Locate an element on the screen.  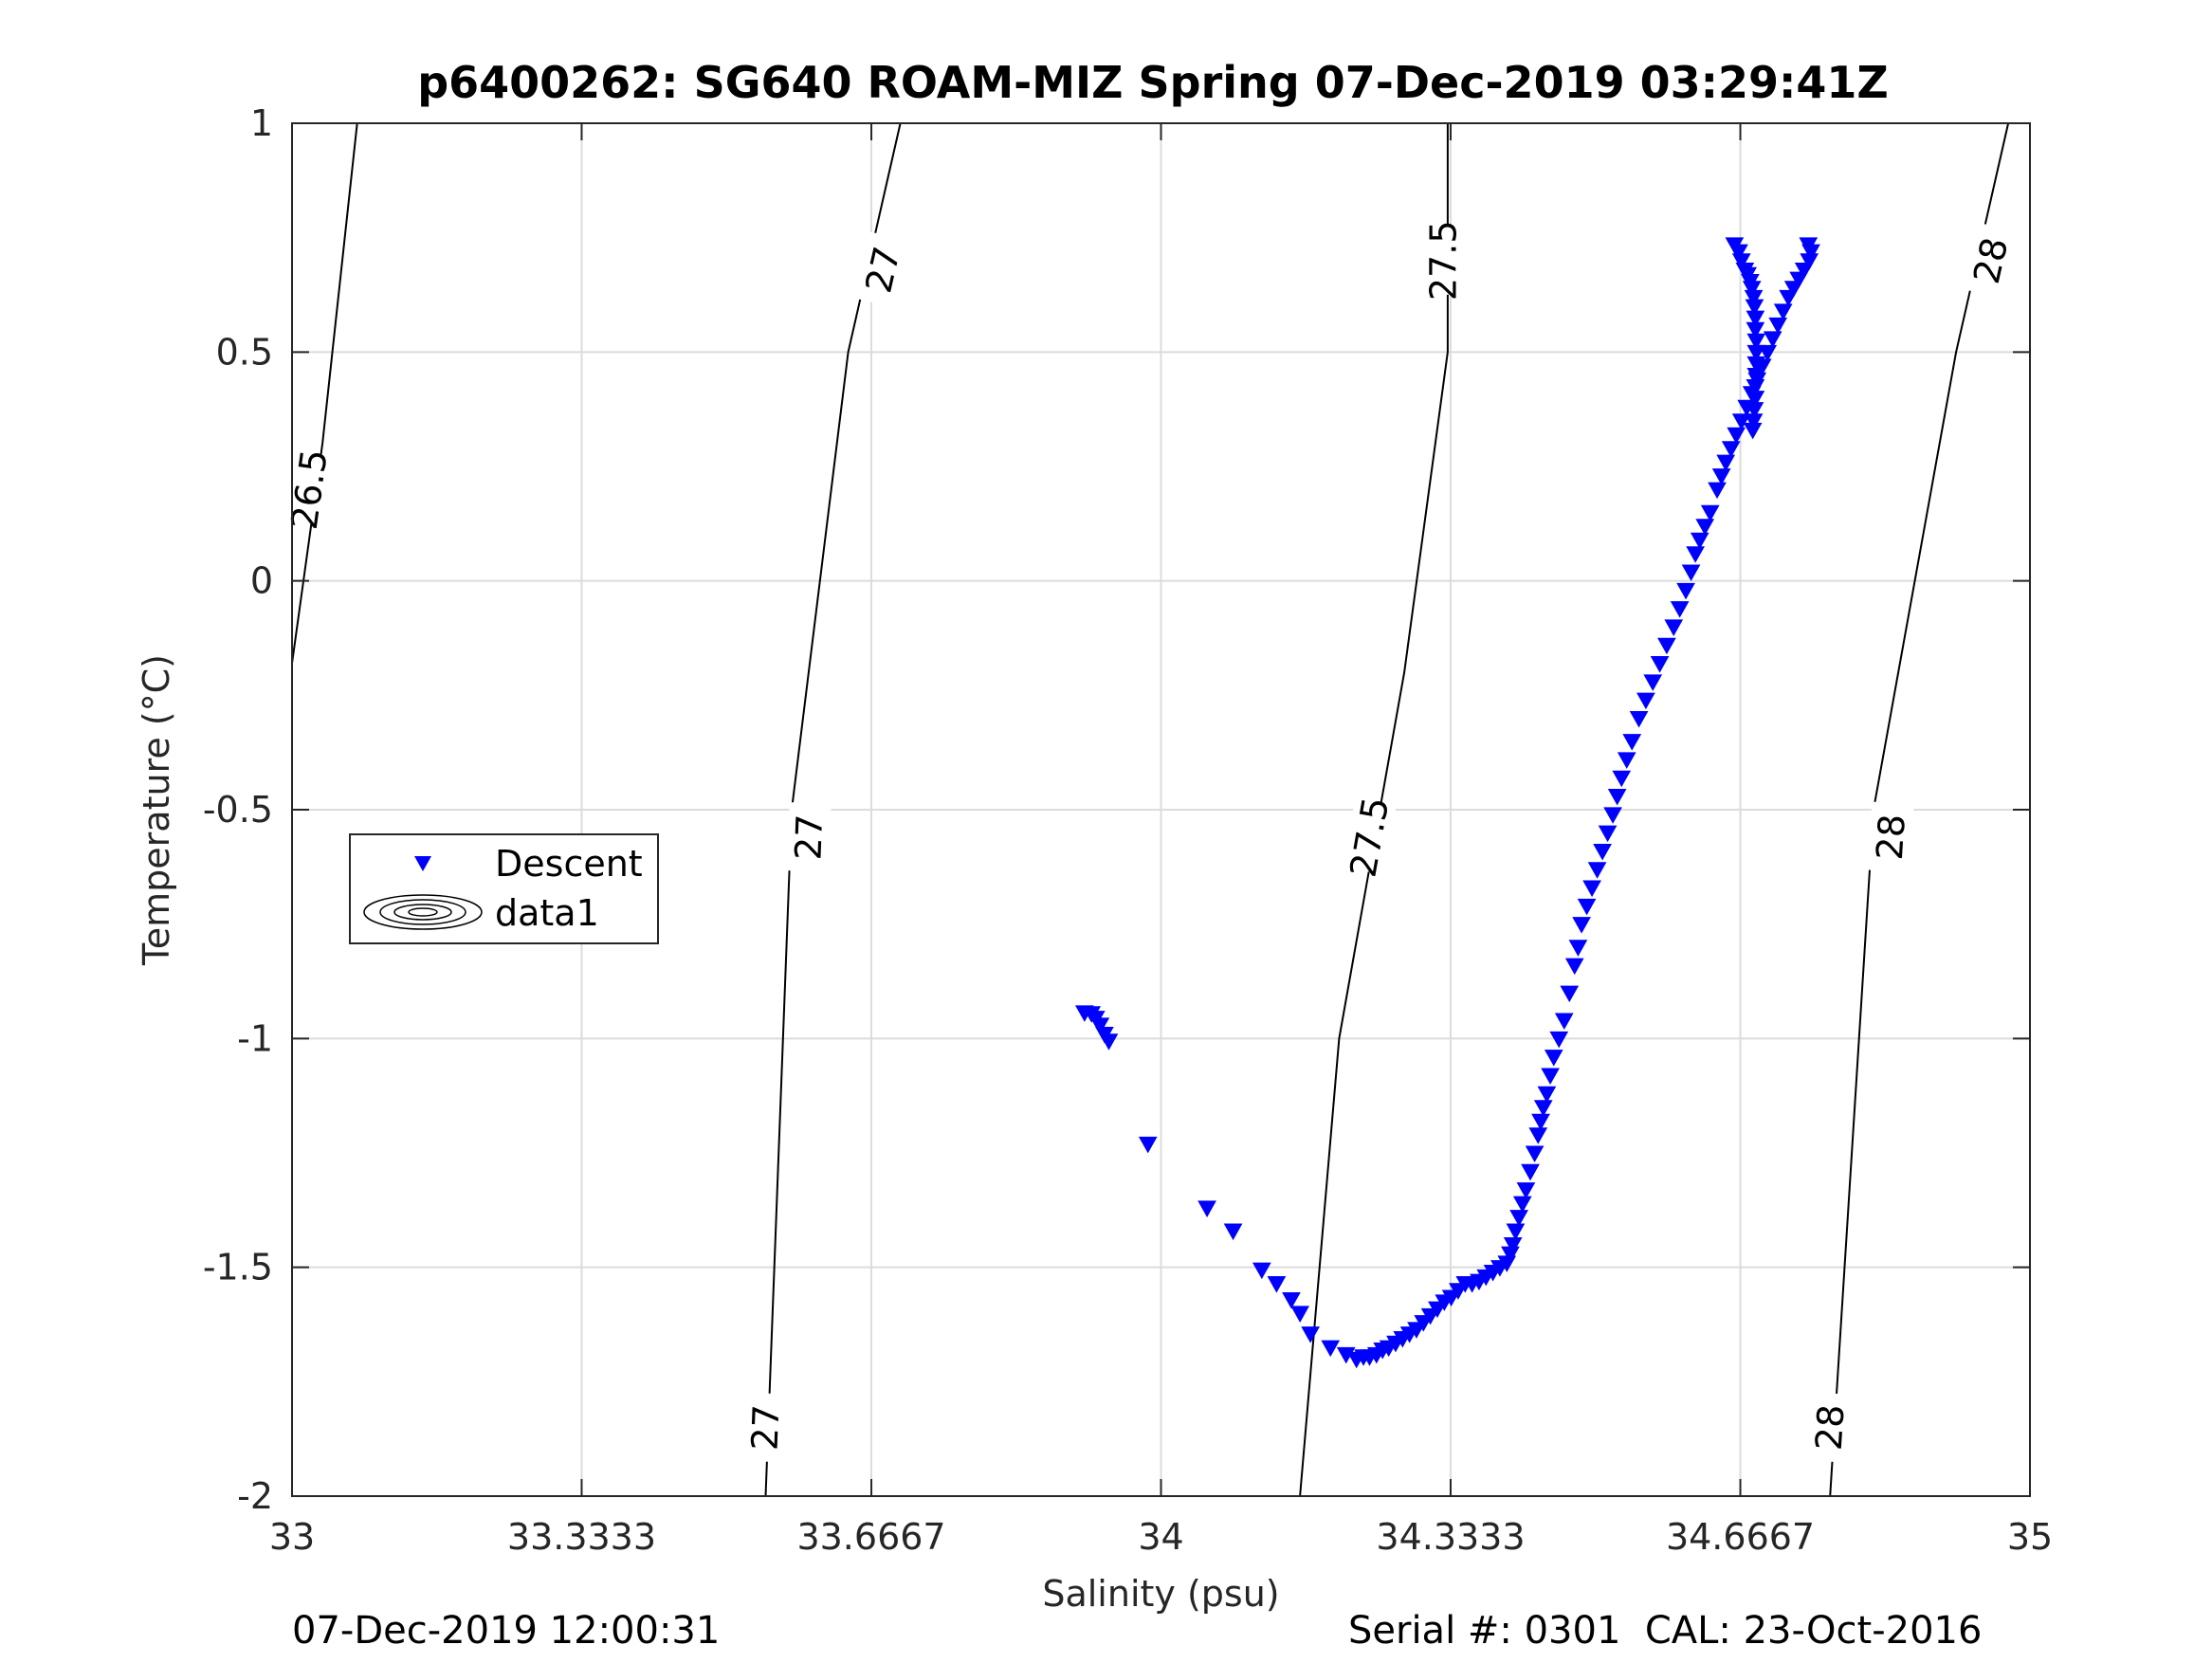
legend-marker-contour-icon is located at coordinates (423, 912).